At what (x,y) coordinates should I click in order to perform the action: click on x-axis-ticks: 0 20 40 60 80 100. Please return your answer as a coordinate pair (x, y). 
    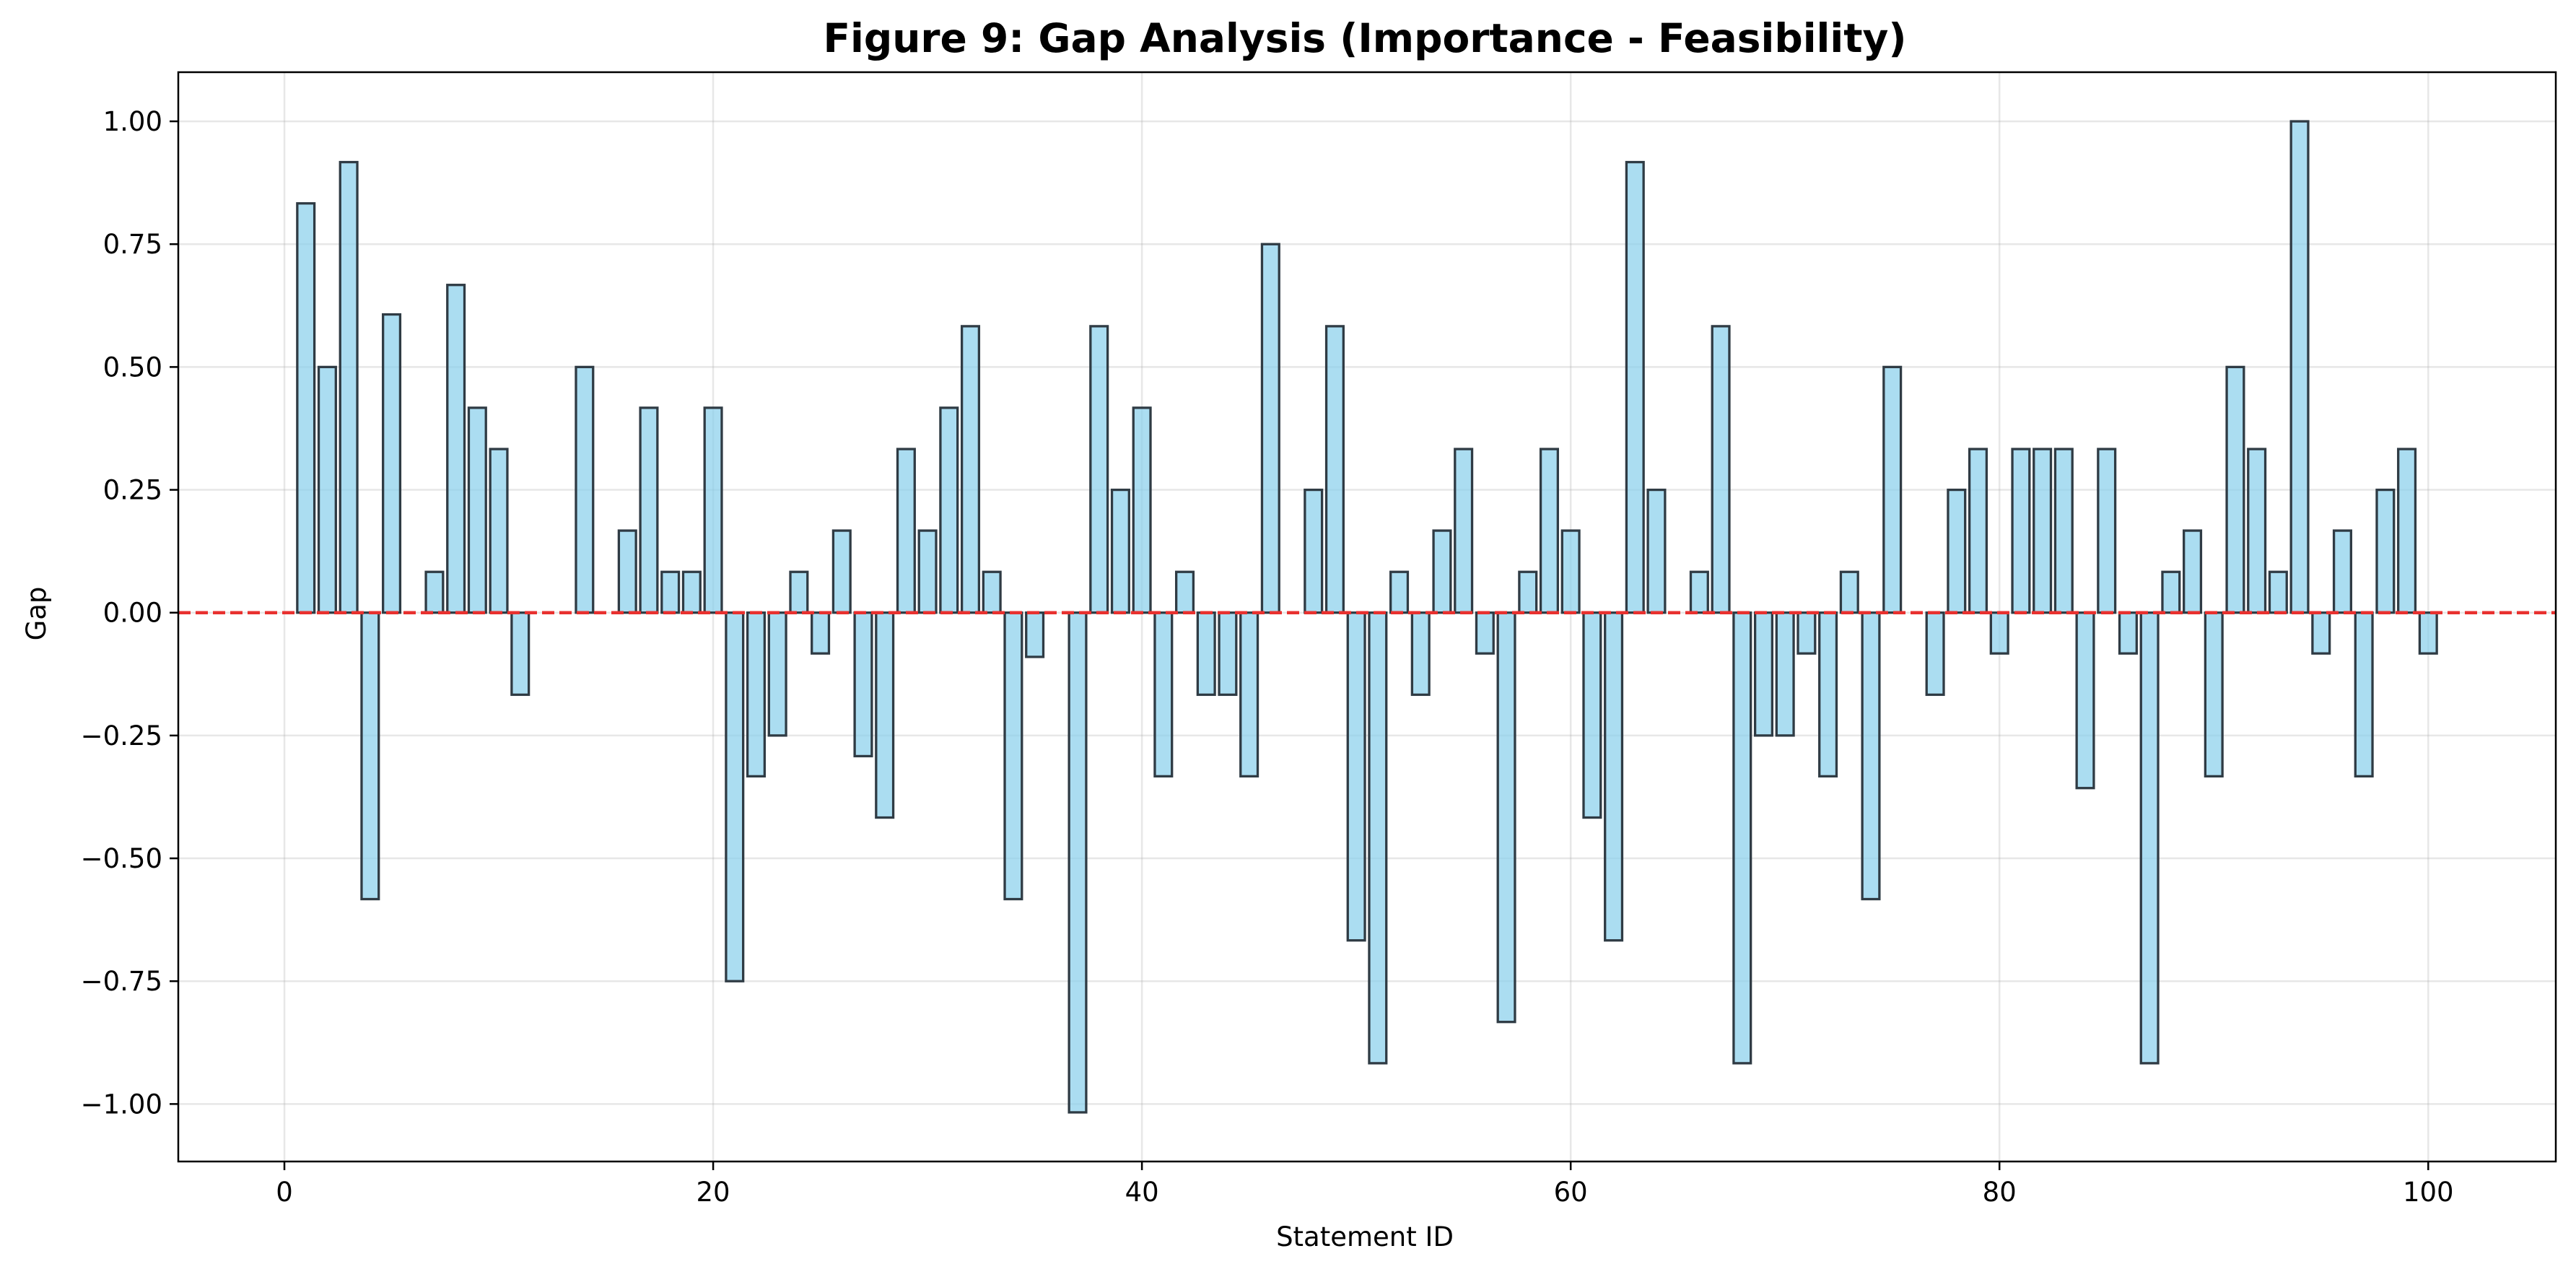
    Looking at the image, I should click on (1365, 1184).